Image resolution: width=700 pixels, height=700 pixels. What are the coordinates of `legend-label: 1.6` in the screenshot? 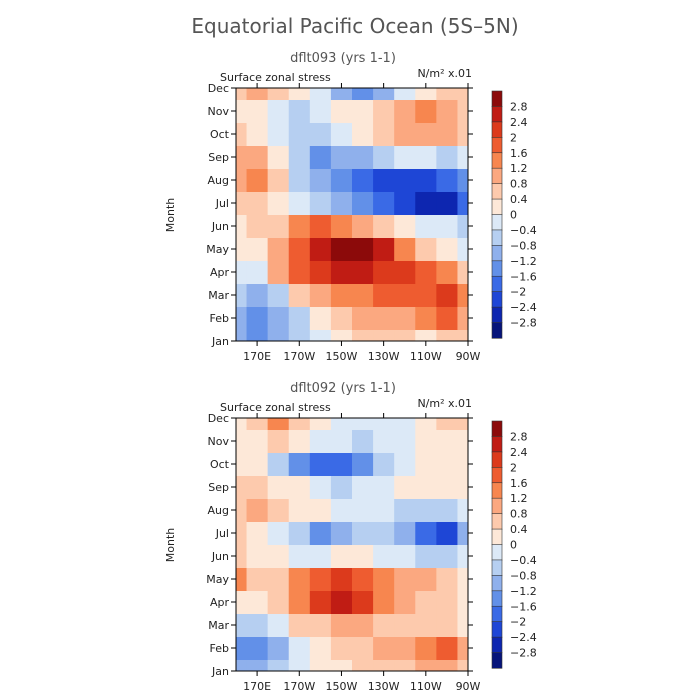 It's located at (519, 153).